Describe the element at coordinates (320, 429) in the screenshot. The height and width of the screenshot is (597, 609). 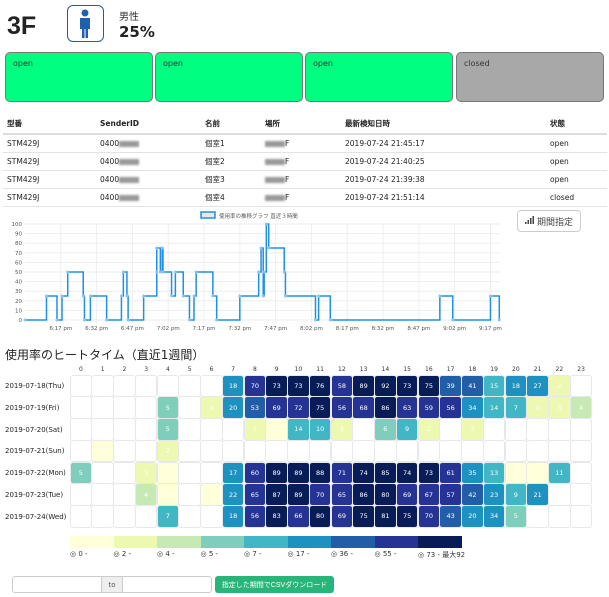
I see `heatmap-cell: 10` at that location.